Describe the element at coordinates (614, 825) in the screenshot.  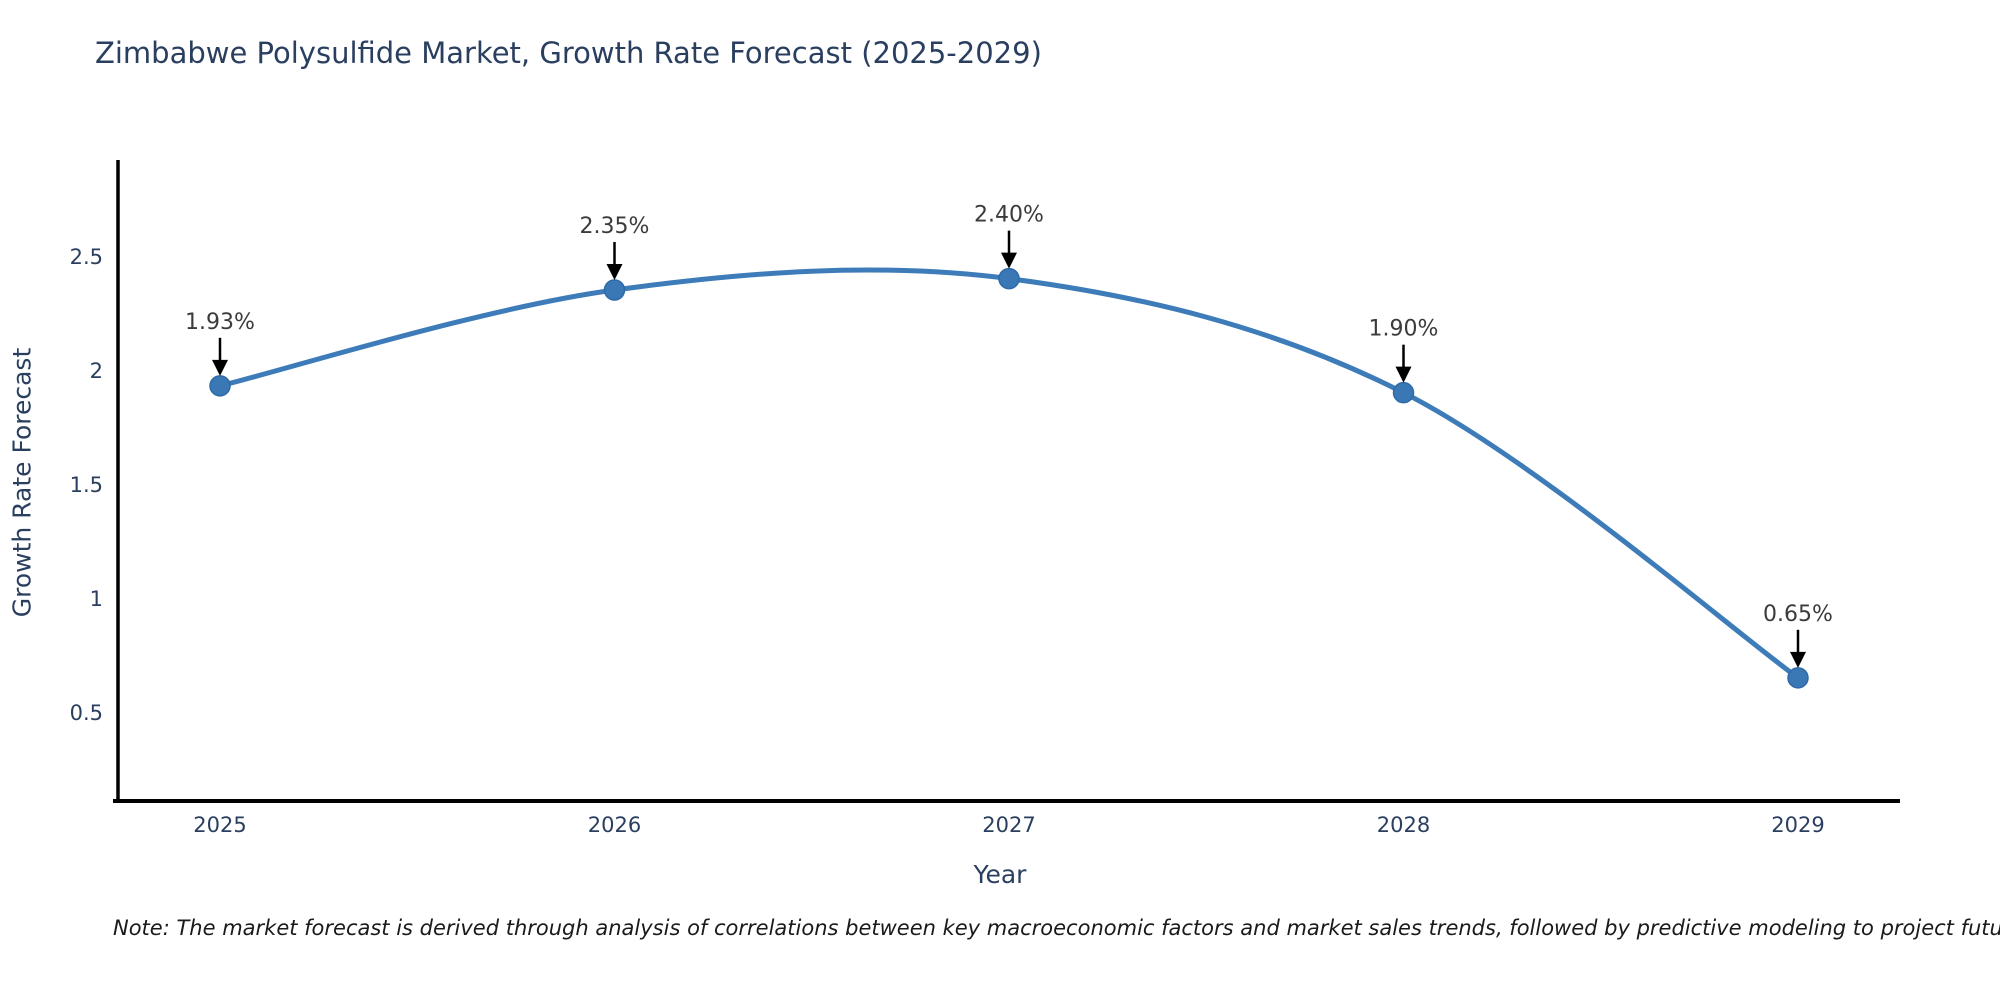
I see `x-tick-label: 2026` at that location.